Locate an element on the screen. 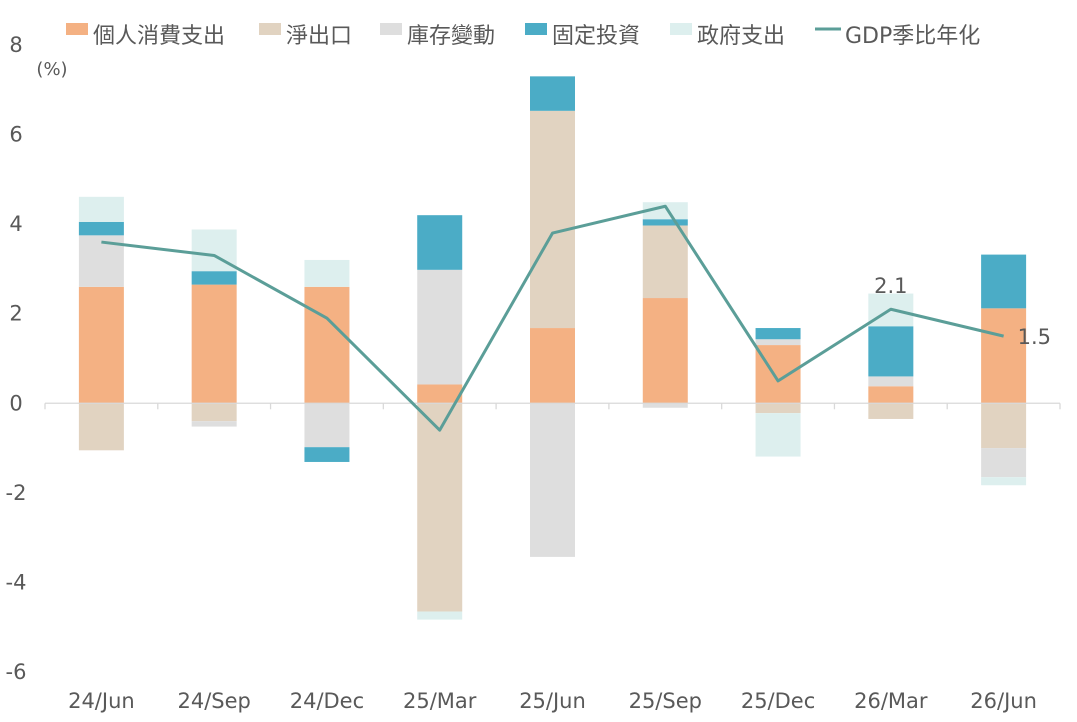 The image size is (1077, 722). legend-label: GDP季比年化 is located at coordinates (912, 36).